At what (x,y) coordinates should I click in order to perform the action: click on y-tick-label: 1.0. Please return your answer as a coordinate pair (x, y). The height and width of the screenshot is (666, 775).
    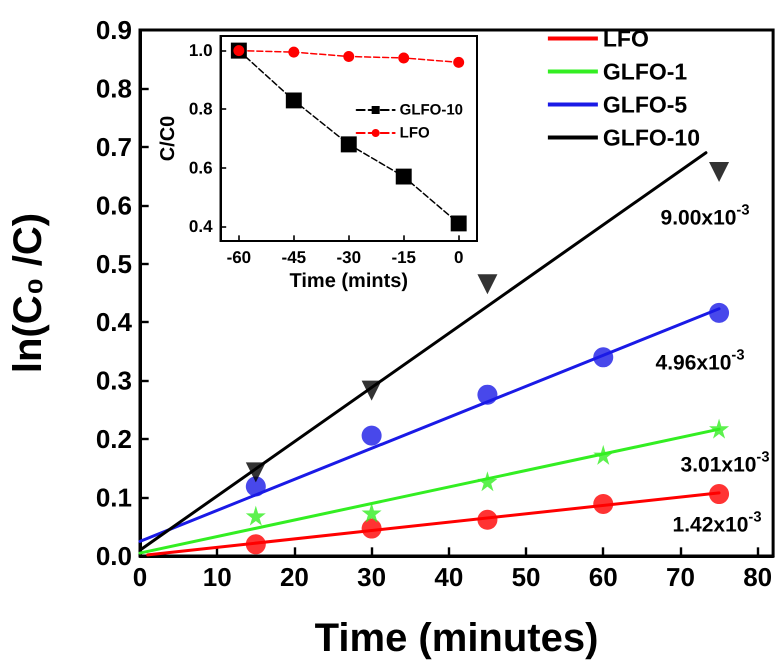
    Looking at the image, I should click on (200, 50).